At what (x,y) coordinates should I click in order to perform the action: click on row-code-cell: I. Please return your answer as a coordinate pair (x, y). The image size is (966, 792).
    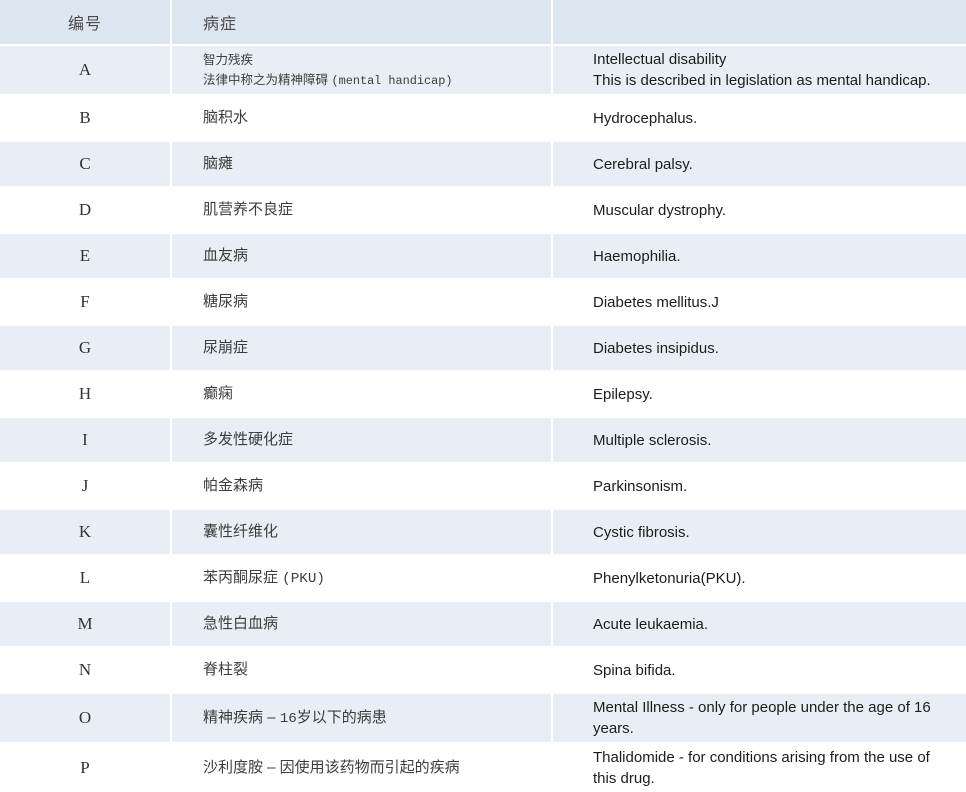
    Looking at the image, I should click on (85, 440).